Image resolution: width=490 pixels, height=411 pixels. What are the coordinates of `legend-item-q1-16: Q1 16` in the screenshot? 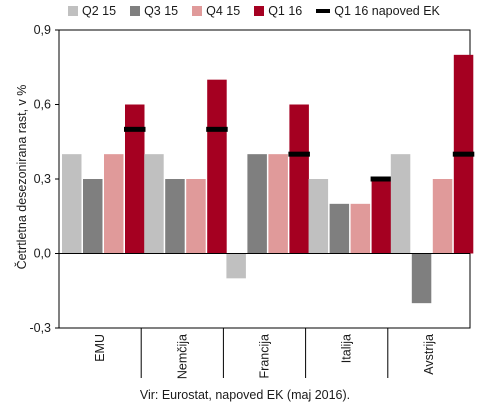 It's located at (278, 11).